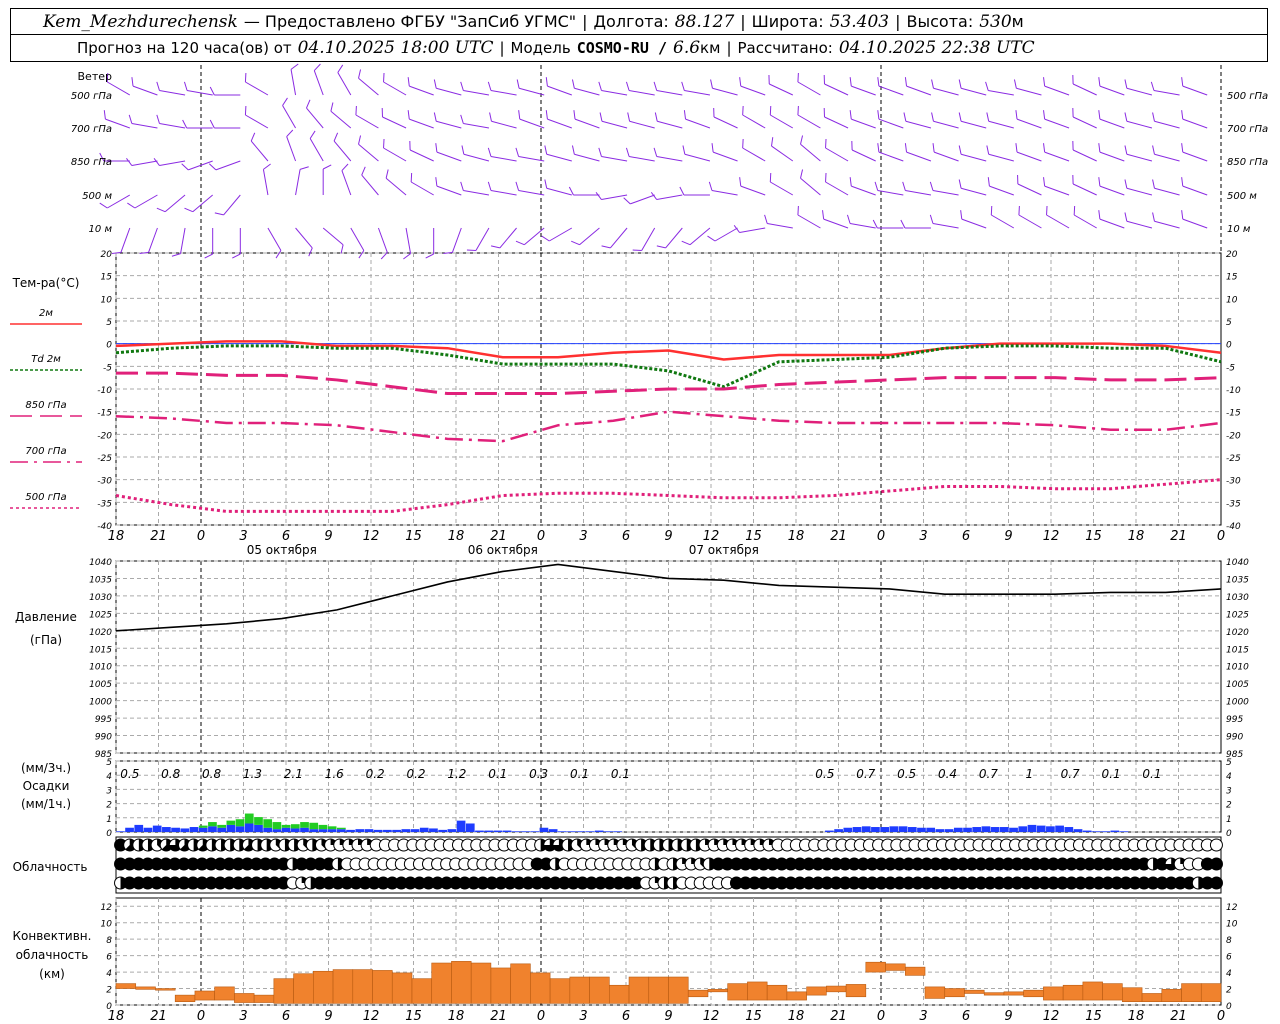 The width and height of the screenshot is (1280, 1024). Describe the element at coordinates (585, 21) in the screenshot. I see `sep-1: |` at that location.